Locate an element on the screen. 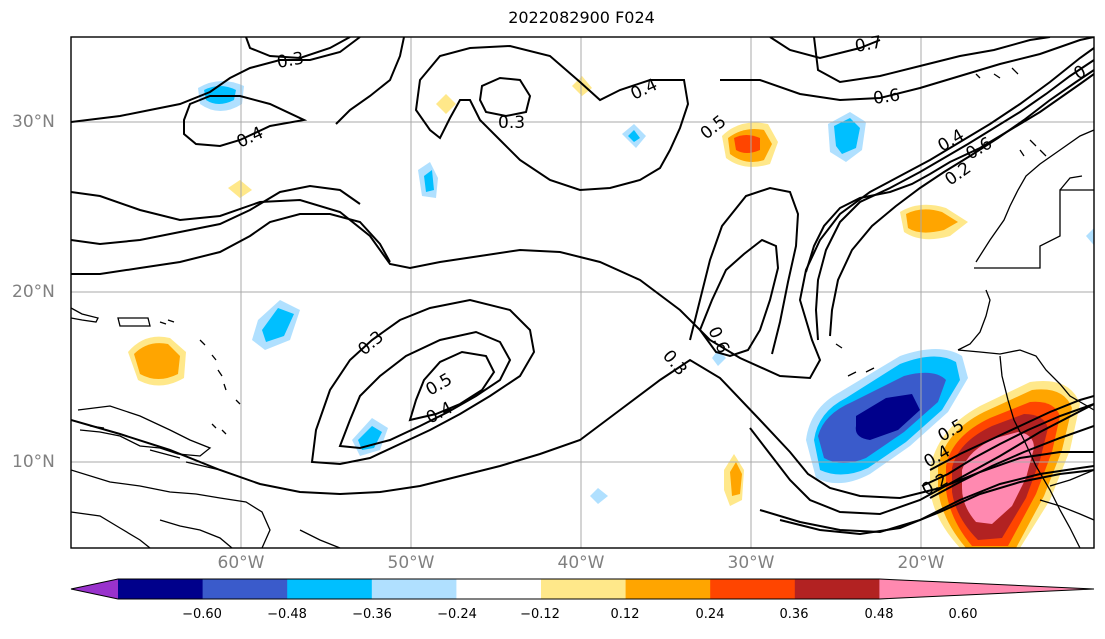 The image size is (1105, 639). shade-blob-positive-large is located at coordinates (1005, 464).